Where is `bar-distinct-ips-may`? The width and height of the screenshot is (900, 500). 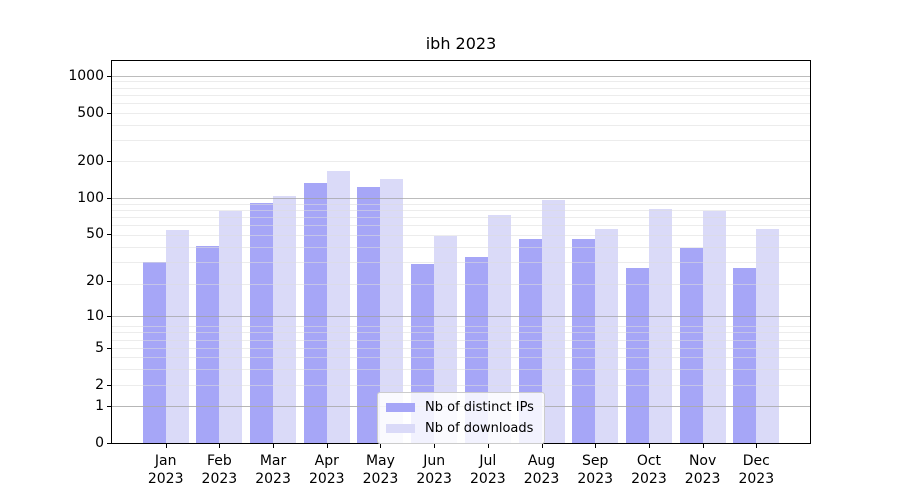 bar-distinct-ips-may is located at coordinates (369, 314).